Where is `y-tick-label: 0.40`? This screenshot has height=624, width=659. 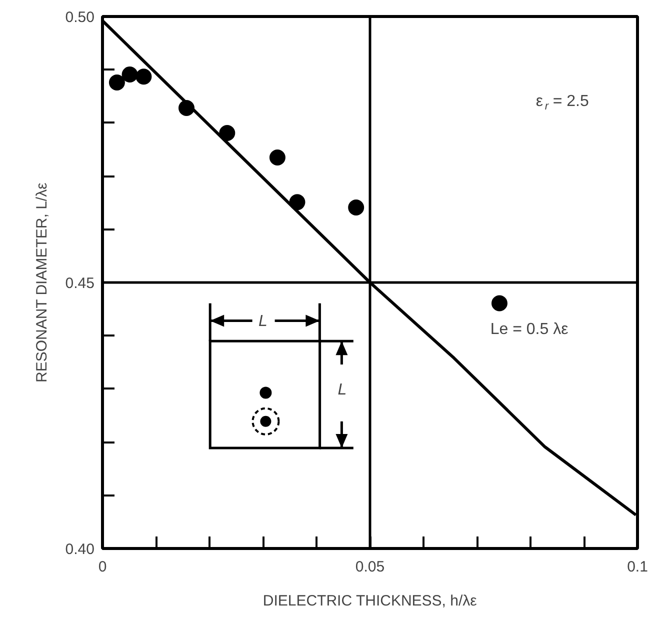
y-tick-label: 0.40 is located at coordinates (80, 549).